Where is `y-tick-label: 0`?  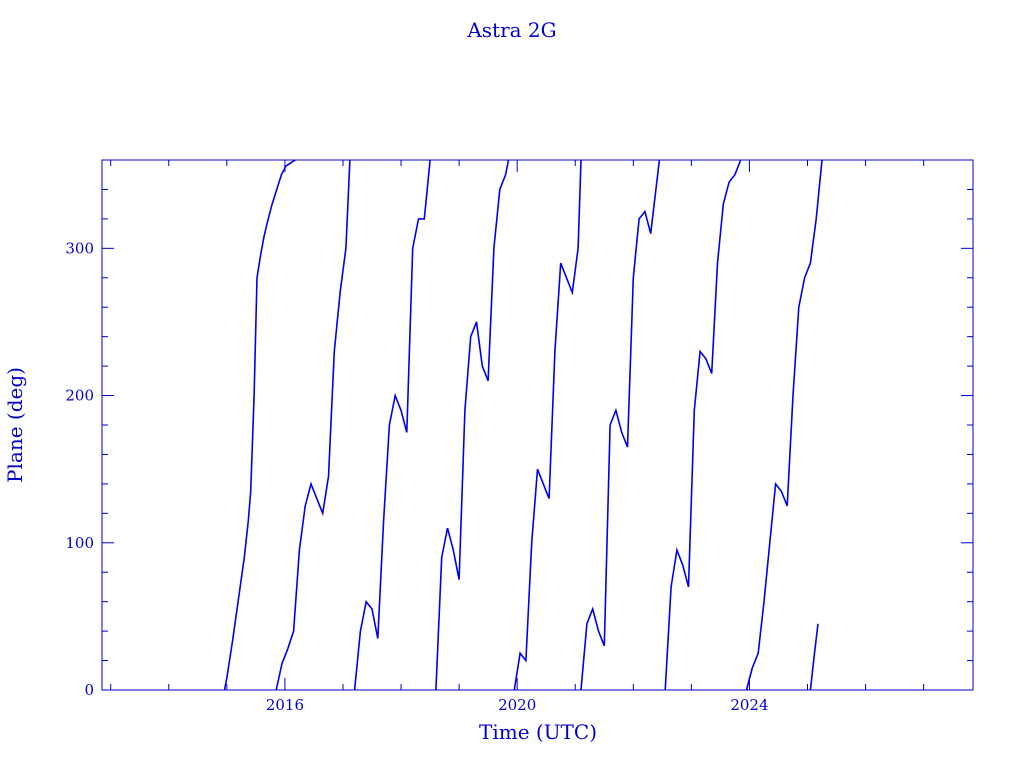
y-tick-label: 0 is located at coordinates (89, 690).